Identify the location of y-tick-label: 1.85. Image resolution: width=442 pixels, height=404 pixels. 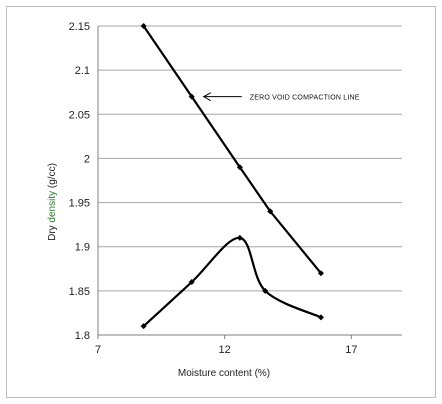
(79, 292).